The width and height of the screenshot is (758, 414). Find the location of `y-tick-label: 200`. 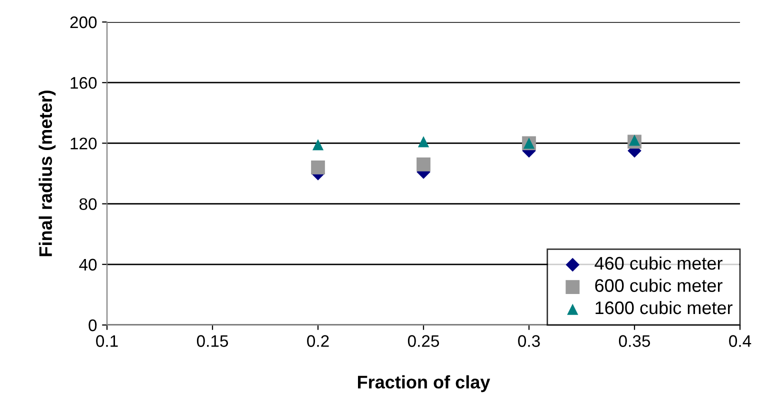

y-tick-label: 200 is located at coordinates (83, 22).